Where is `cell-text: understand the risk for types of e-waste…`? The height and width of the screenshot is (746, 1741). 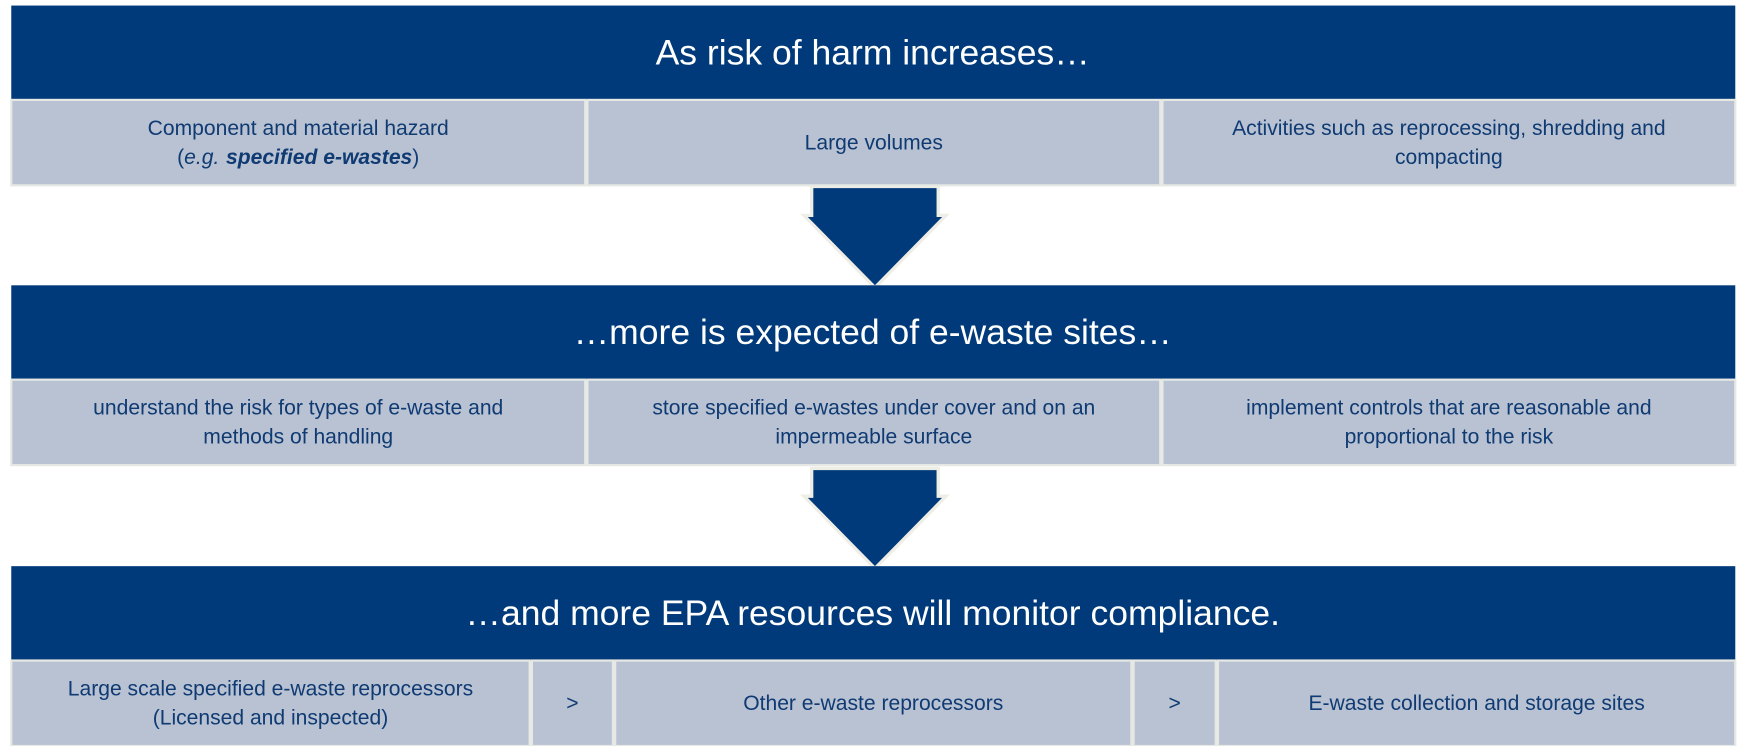 cell-text: understand the risk for types of e-waste… is located at coordinates (298, 408).